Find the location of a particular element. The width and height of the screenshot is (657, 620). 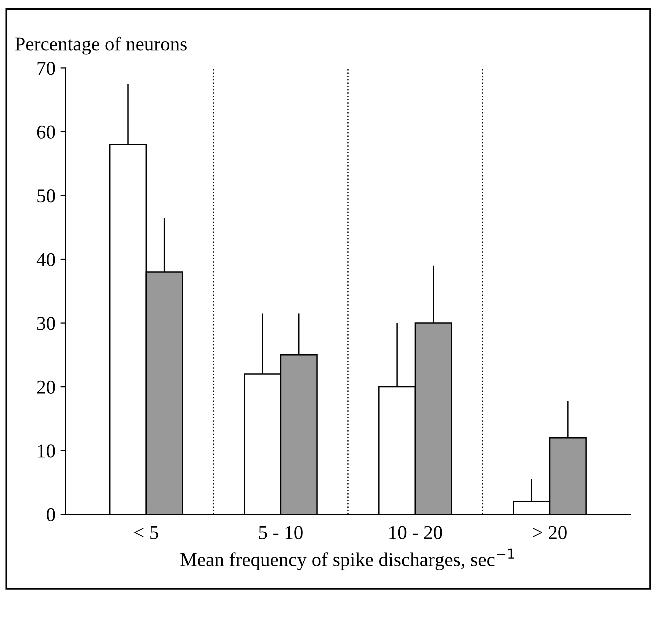

x-tick-label: 10 - 20 is located at coordinates (416, 533).